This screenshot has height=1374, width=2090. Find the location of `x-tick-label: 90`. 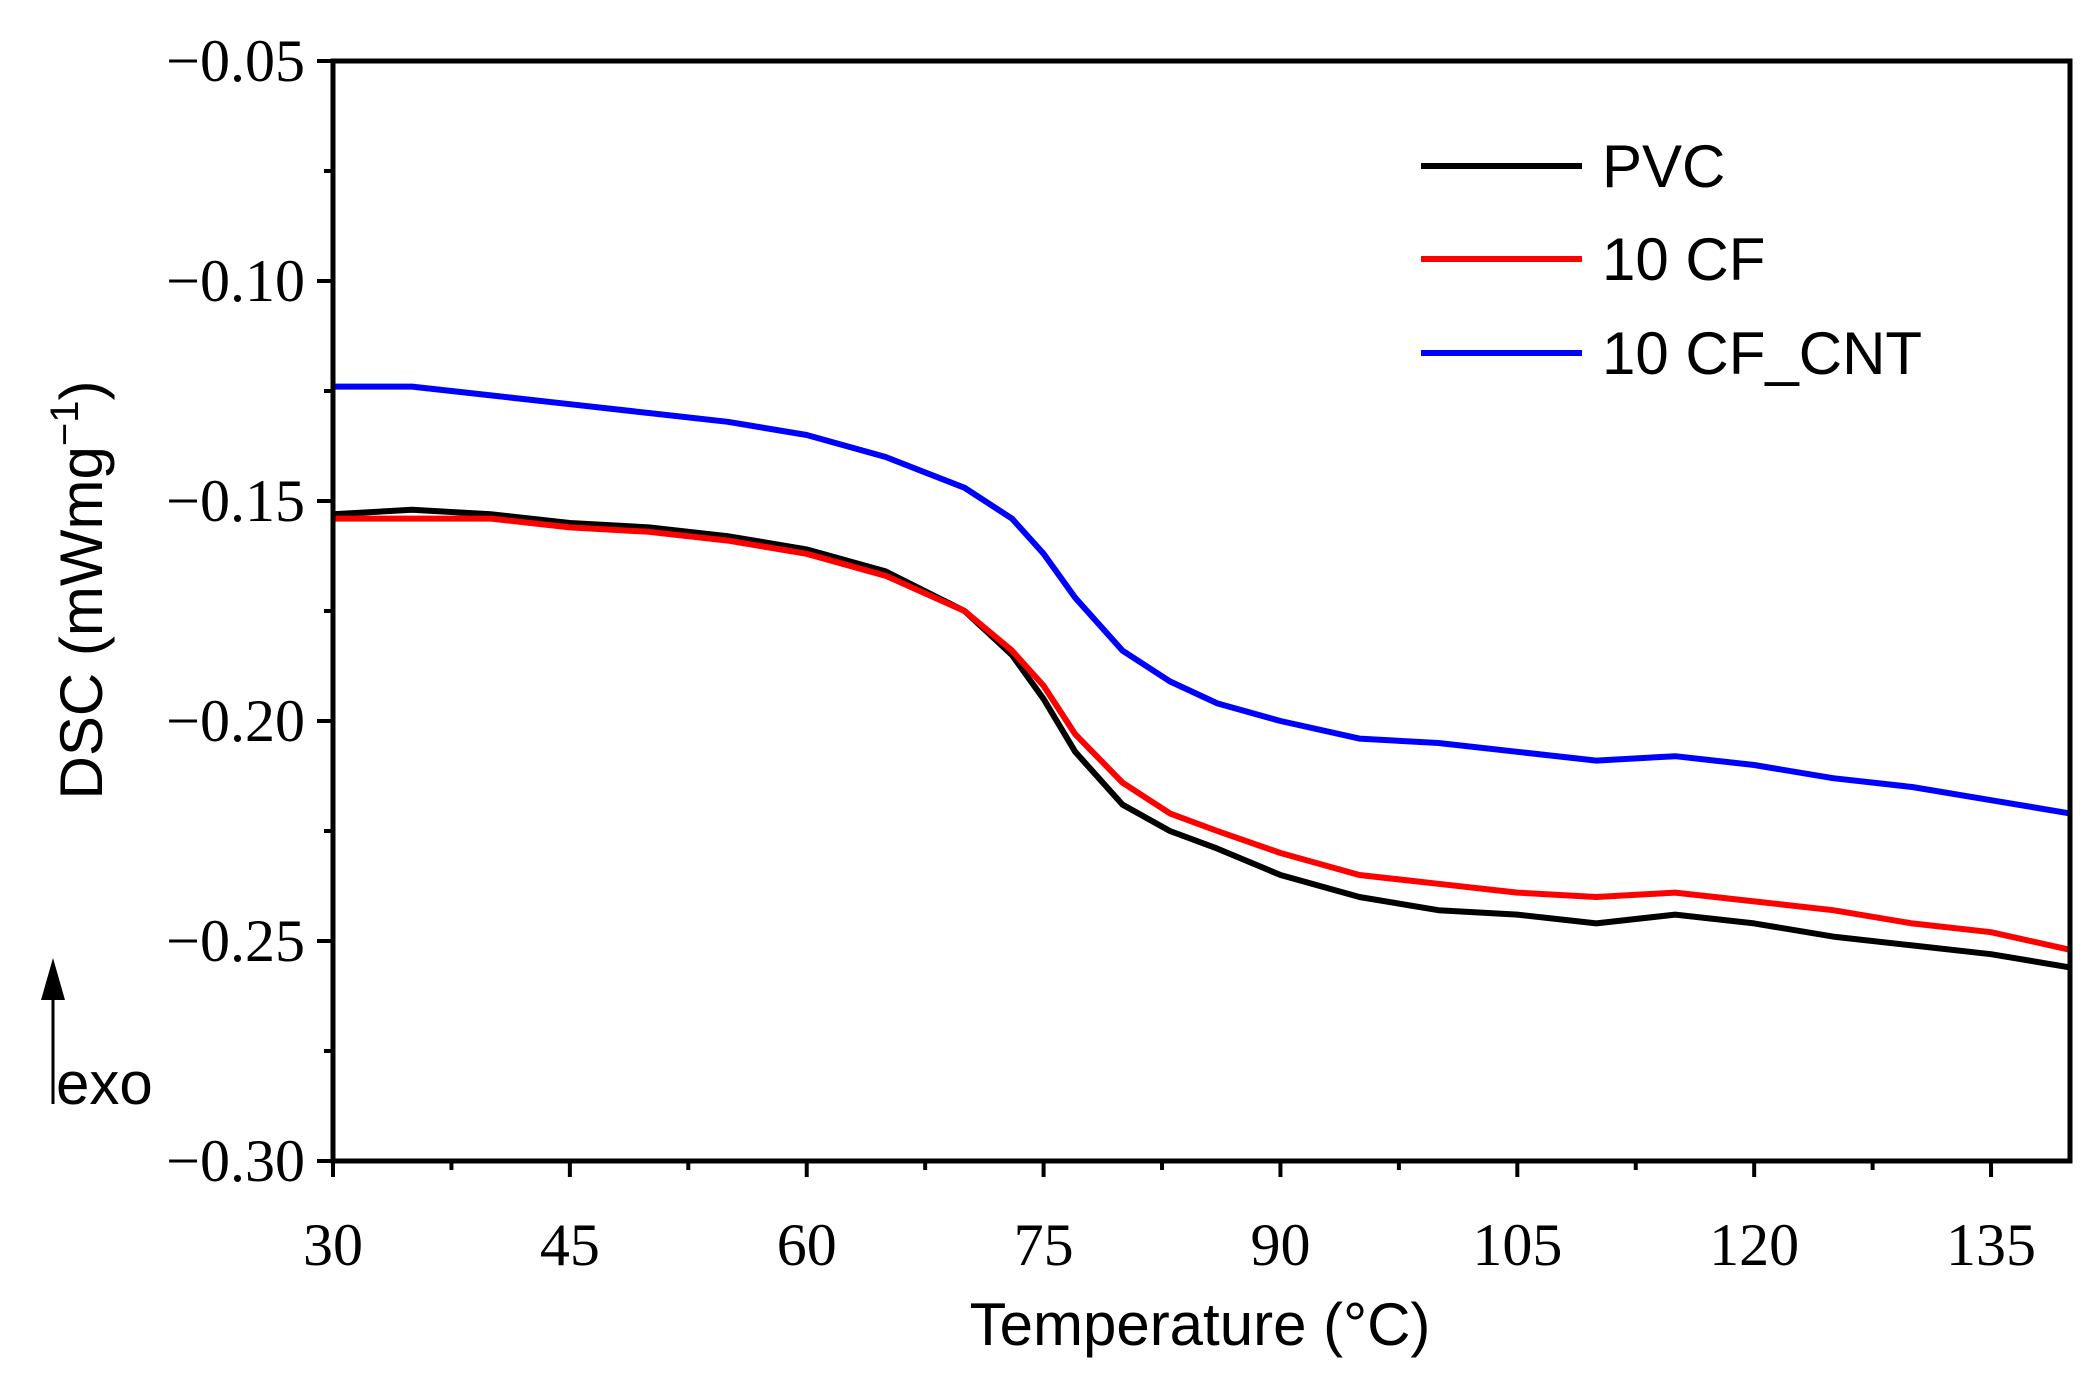

x-tick-label: 90 is located at coordinates (1280, 1245).